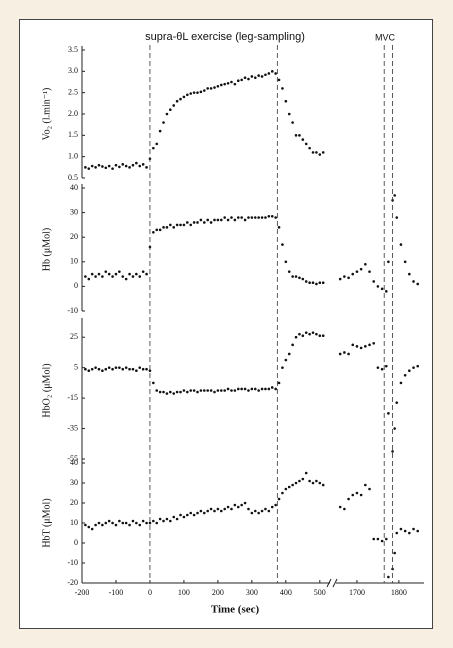 The width and height of the screenshot is (453, 648). What do you see at coordinates (73, 134) in the screenshot?
I see `y-tick-label: 1.5` at bounding box center [73, 134].